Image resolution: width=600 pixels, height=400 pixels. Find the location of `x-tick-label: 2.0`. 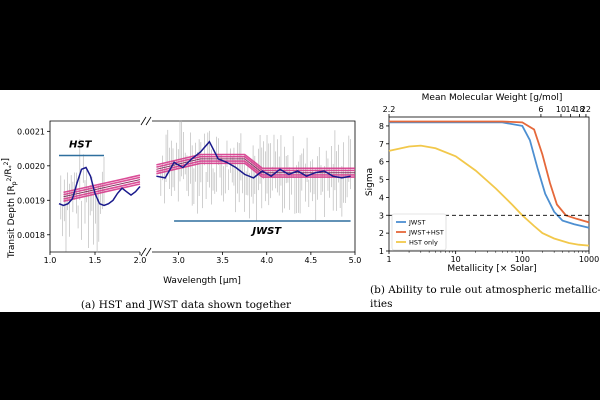

x-tick-label: 2.0 is located at coordinates (140, 260).